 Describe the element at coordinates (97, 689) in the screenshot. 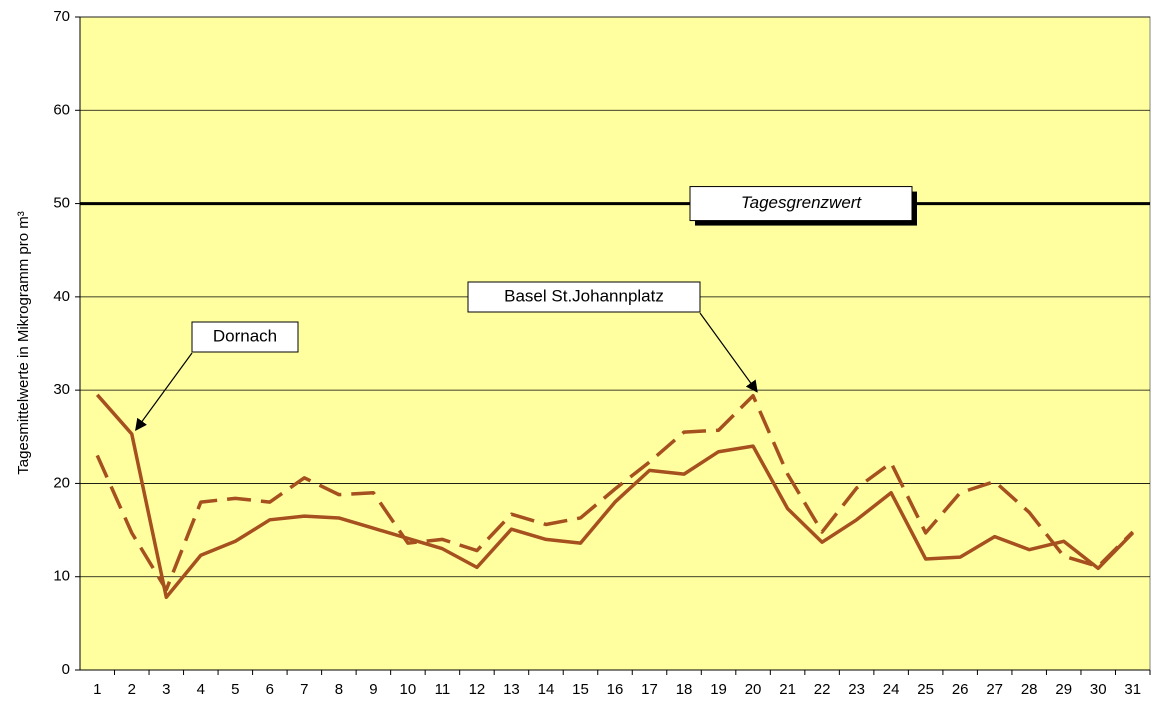

I see `x-tick-label: 1` at that location.